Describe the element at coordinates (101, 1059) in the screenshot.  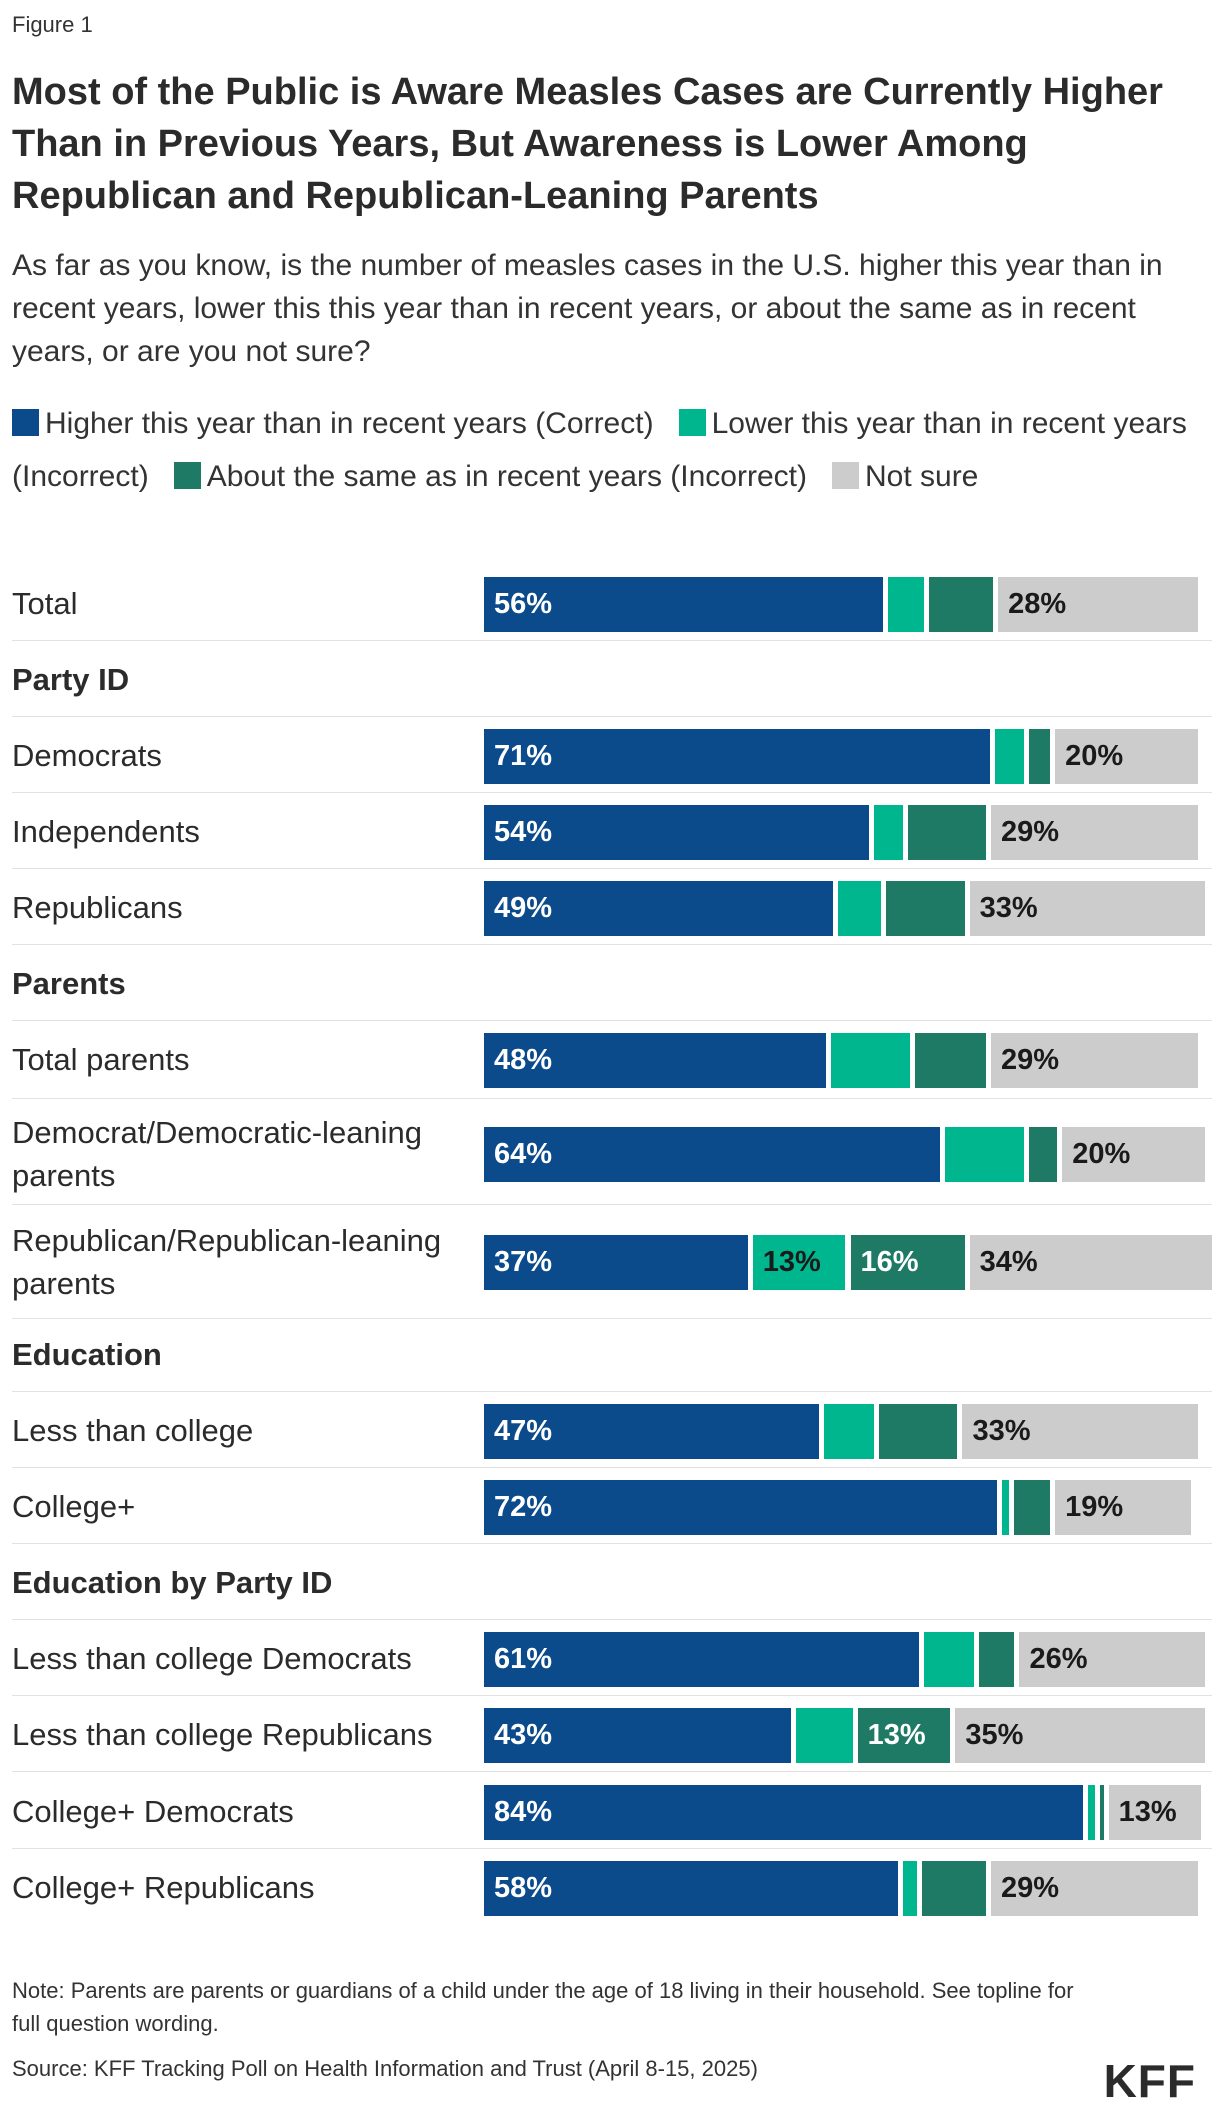
I see `category-label: Total parents` at that location.